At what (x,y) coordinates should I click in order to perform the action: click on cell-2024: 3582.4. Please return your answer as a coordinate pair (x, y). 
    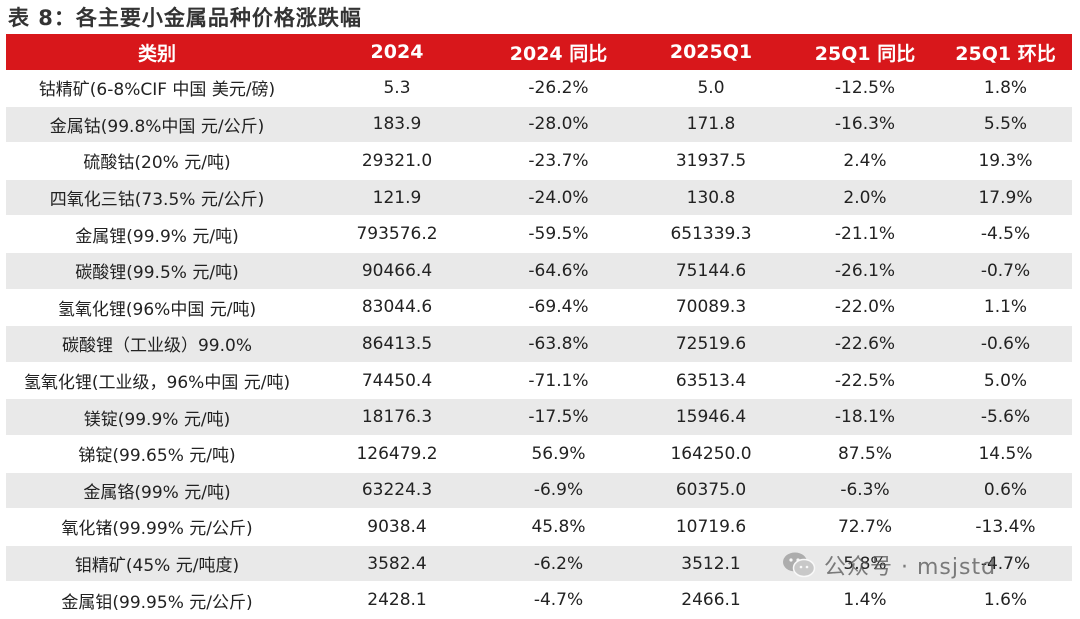
    Looking at the image, I should click on (397, 564).